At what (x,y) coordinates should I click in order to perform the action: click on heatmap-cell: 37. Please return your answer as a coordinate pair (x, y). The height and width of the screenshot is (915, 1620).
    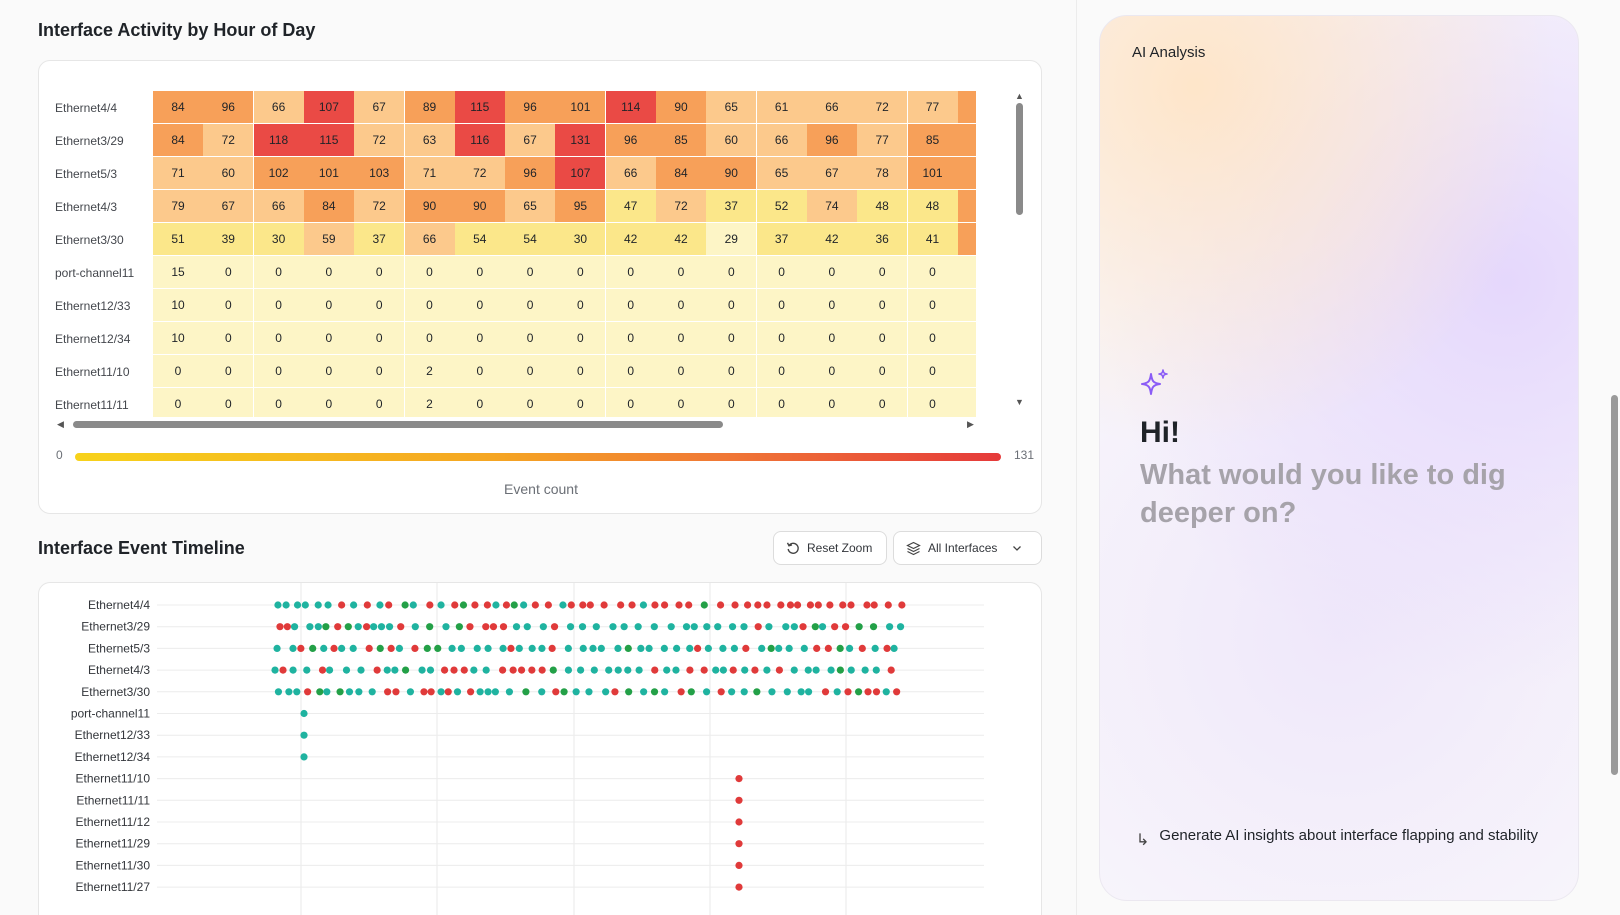
    Looking at the image, I should click on (379, 239).